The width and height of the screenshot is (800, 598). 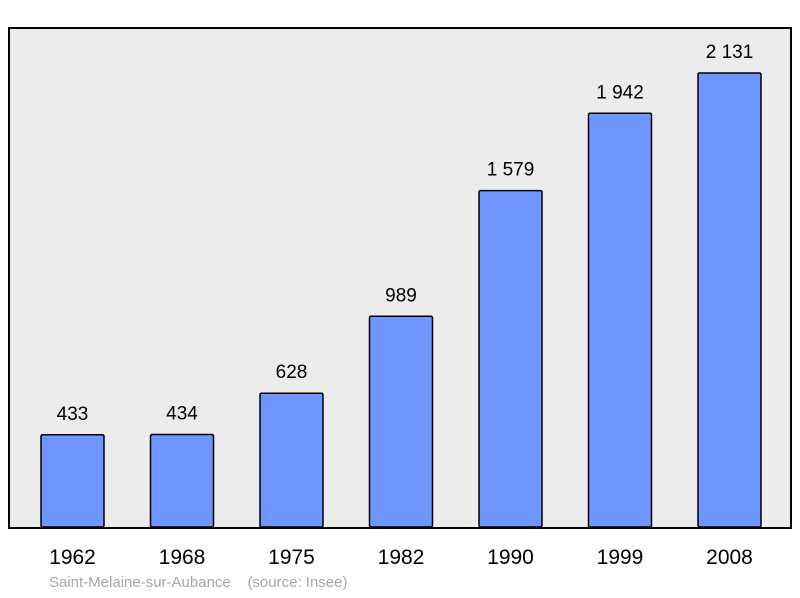 I want to click on value-label-1999: 1 942, so click(x=620, y=92).